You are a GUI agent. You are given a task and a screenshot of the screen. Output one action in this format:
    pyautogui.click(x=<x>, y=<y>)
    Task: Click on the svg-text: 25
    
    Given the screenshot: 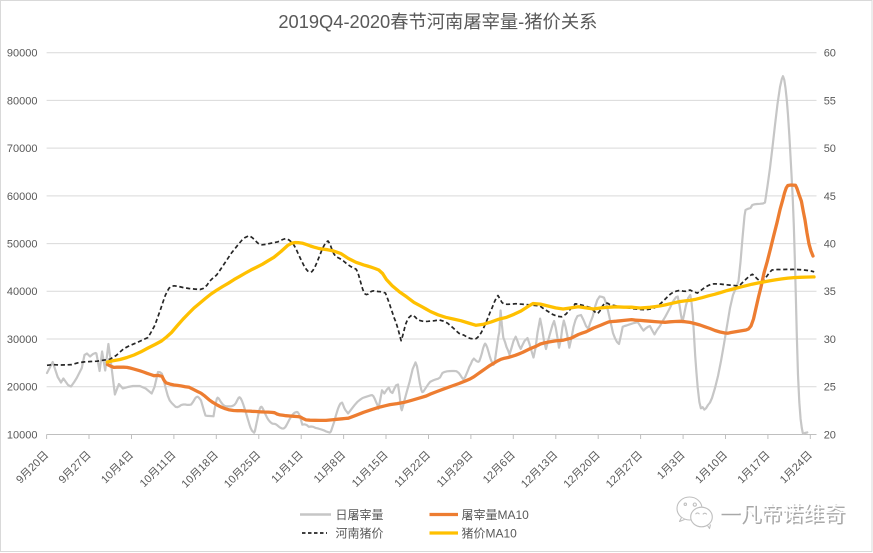 What is the action you would take?
    pyautogui.click(x=830, y=388)
    